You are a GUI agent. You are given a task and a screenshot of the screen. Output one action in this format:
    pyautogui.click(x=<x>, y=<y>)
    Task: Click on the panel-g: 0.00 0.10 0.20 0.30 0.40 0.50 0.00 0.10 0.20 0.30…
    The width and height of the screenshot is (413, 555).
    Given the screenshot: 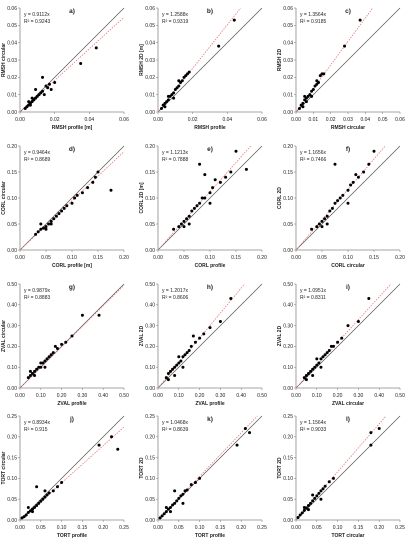 What is the action you would take?
    pyautogui.click(x=65, y=344)
    